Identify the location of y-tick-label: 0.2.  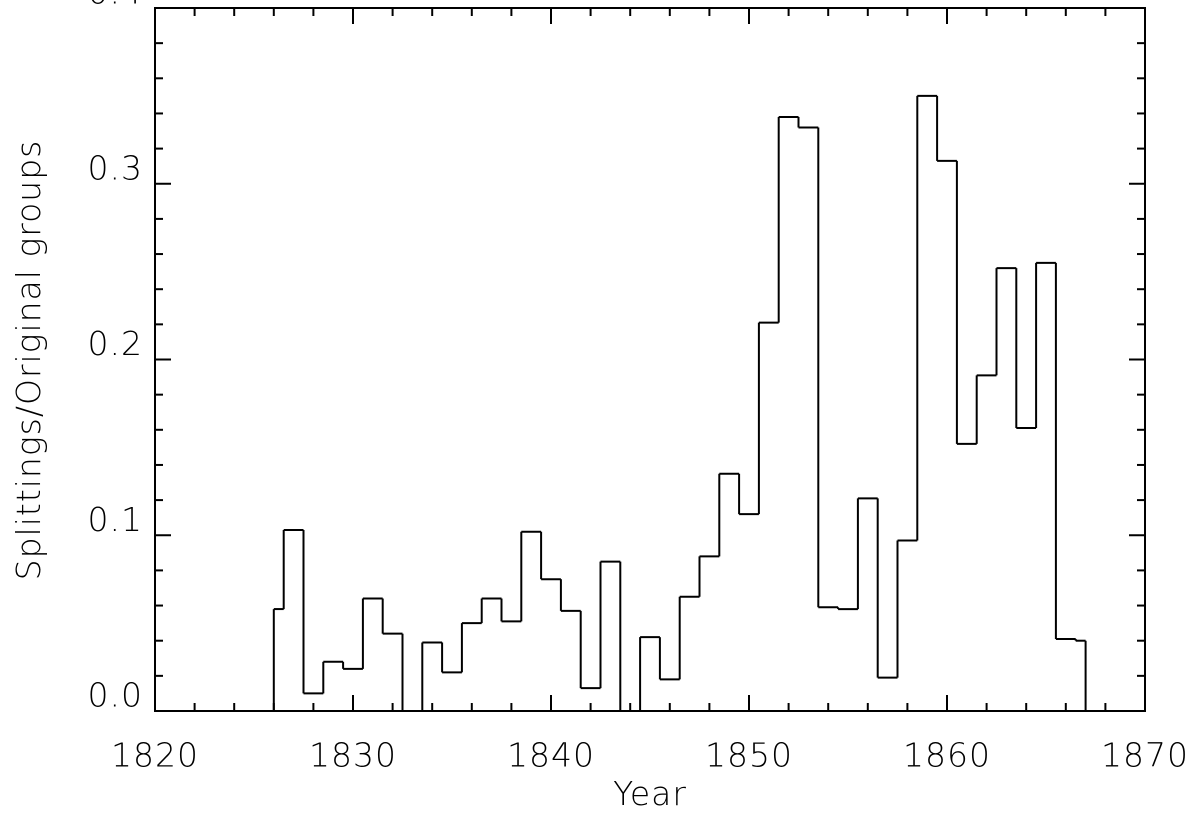
(115, 343).